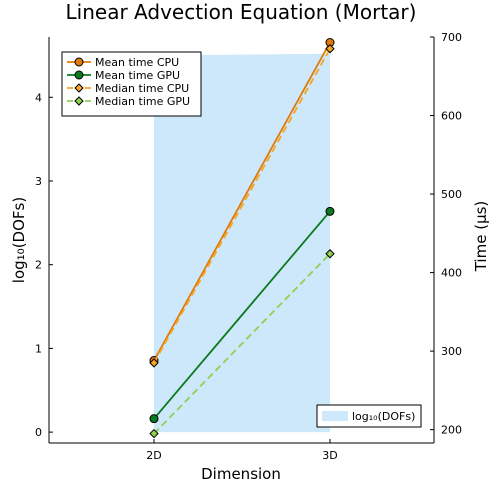 This screenshot has height=499, width=499. Describe the element at coordinates (242, 450) in the screenshot. I see `x-axis-ticks: 2D 3D` at that location.